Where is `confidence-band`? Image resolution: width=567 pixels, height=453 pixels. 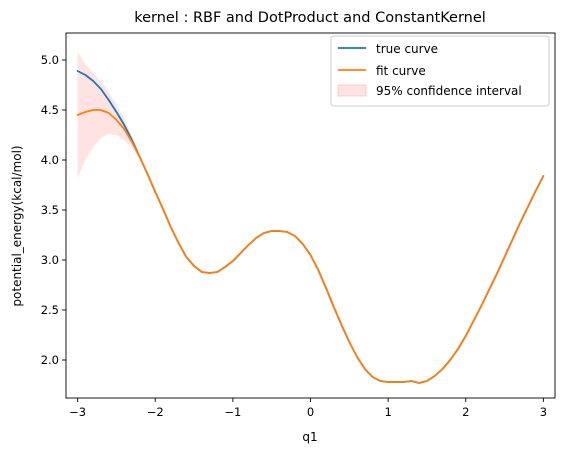 confidence-band is located at coordinates (112, 115).